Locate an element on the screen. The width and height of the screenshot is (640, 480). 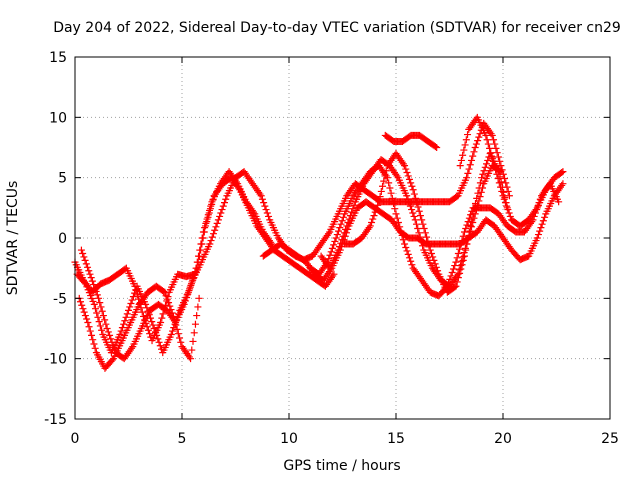
y-tick-label: 0 is located at coordinates (62, 239).